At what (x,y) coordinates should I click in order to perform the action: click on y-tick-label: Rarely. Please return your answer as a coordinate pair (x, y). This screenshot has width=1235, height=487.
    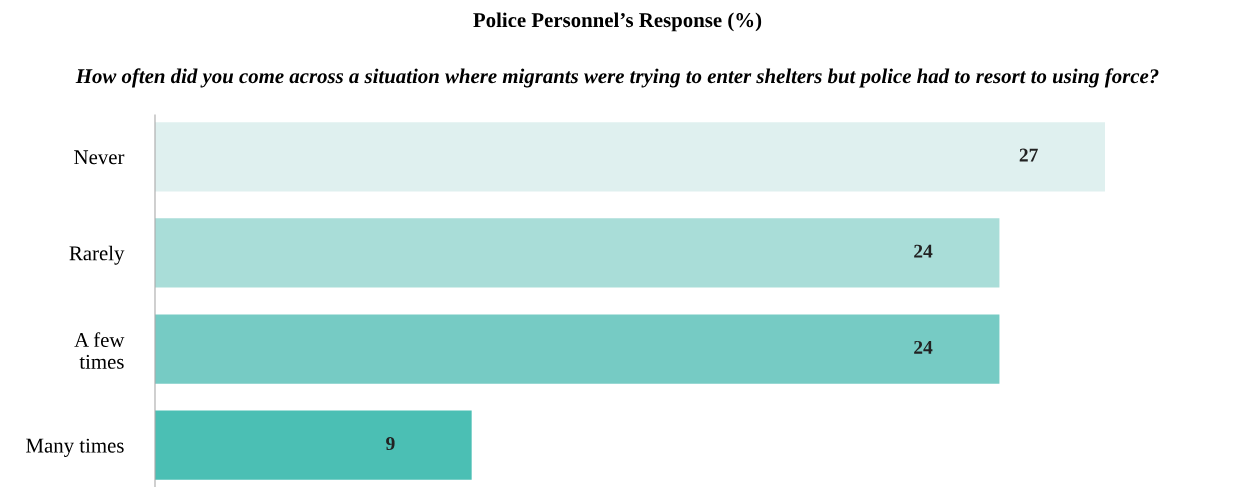
    Looking at the image, I should click on (97, 255).